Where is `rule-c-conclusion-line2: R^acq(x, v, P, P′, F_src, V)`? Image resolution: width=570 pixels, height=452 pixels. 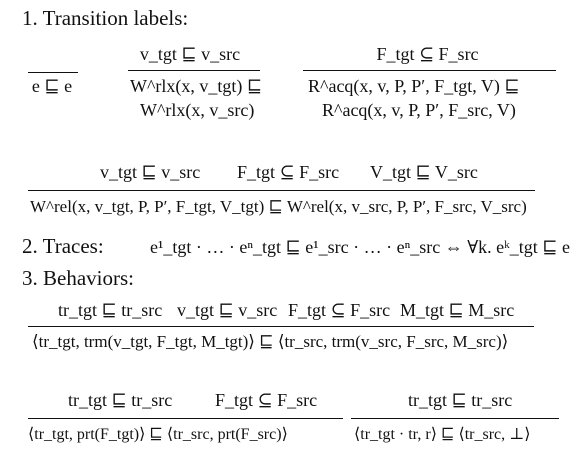
rule-c-conclusion-line2: R^acq(x, v, P, P′, F_src, V) is located at coordinates (419, 110).